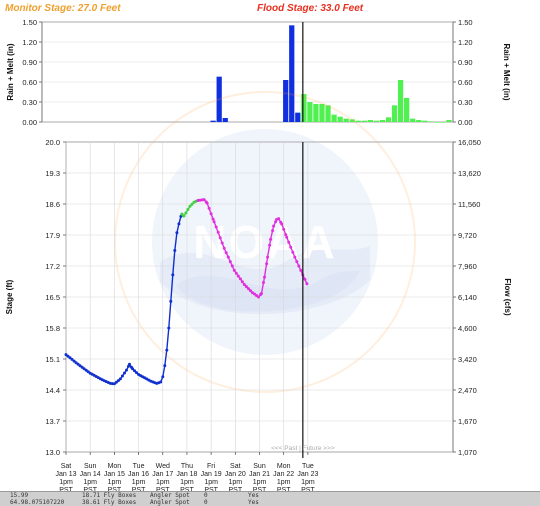 Image resolution: width=540 pixels, height=506 pixels. What do you see at coordinates (211, 474) in the screenshot?
I see `x-tick-date: Jan 19` at bounding box center [211, 474].